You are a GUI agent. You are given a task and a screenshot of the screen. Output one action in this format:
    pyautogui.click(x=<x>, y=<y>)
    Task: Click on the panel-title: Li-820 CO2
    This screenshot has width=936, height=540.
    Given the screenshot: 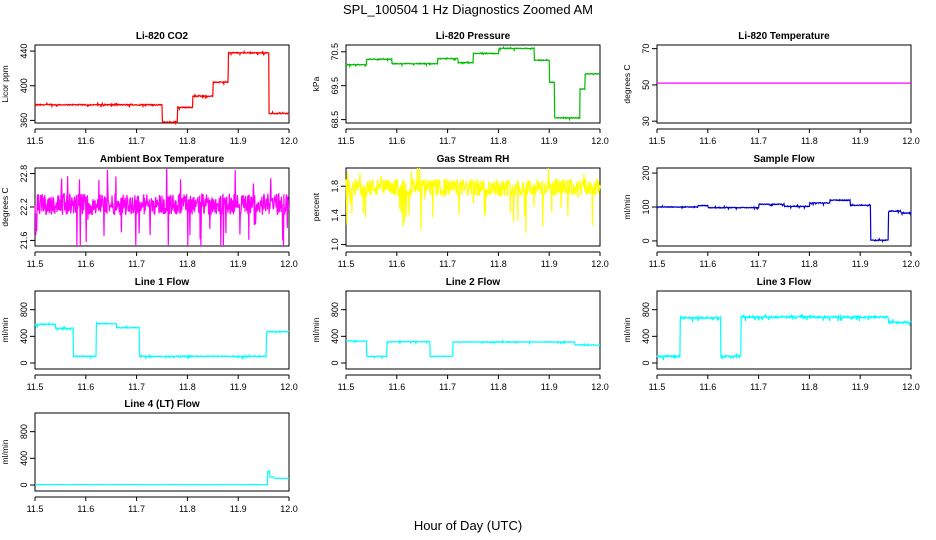 What is the action you would take?
    pyautogui.click(x=162, y=36)
    